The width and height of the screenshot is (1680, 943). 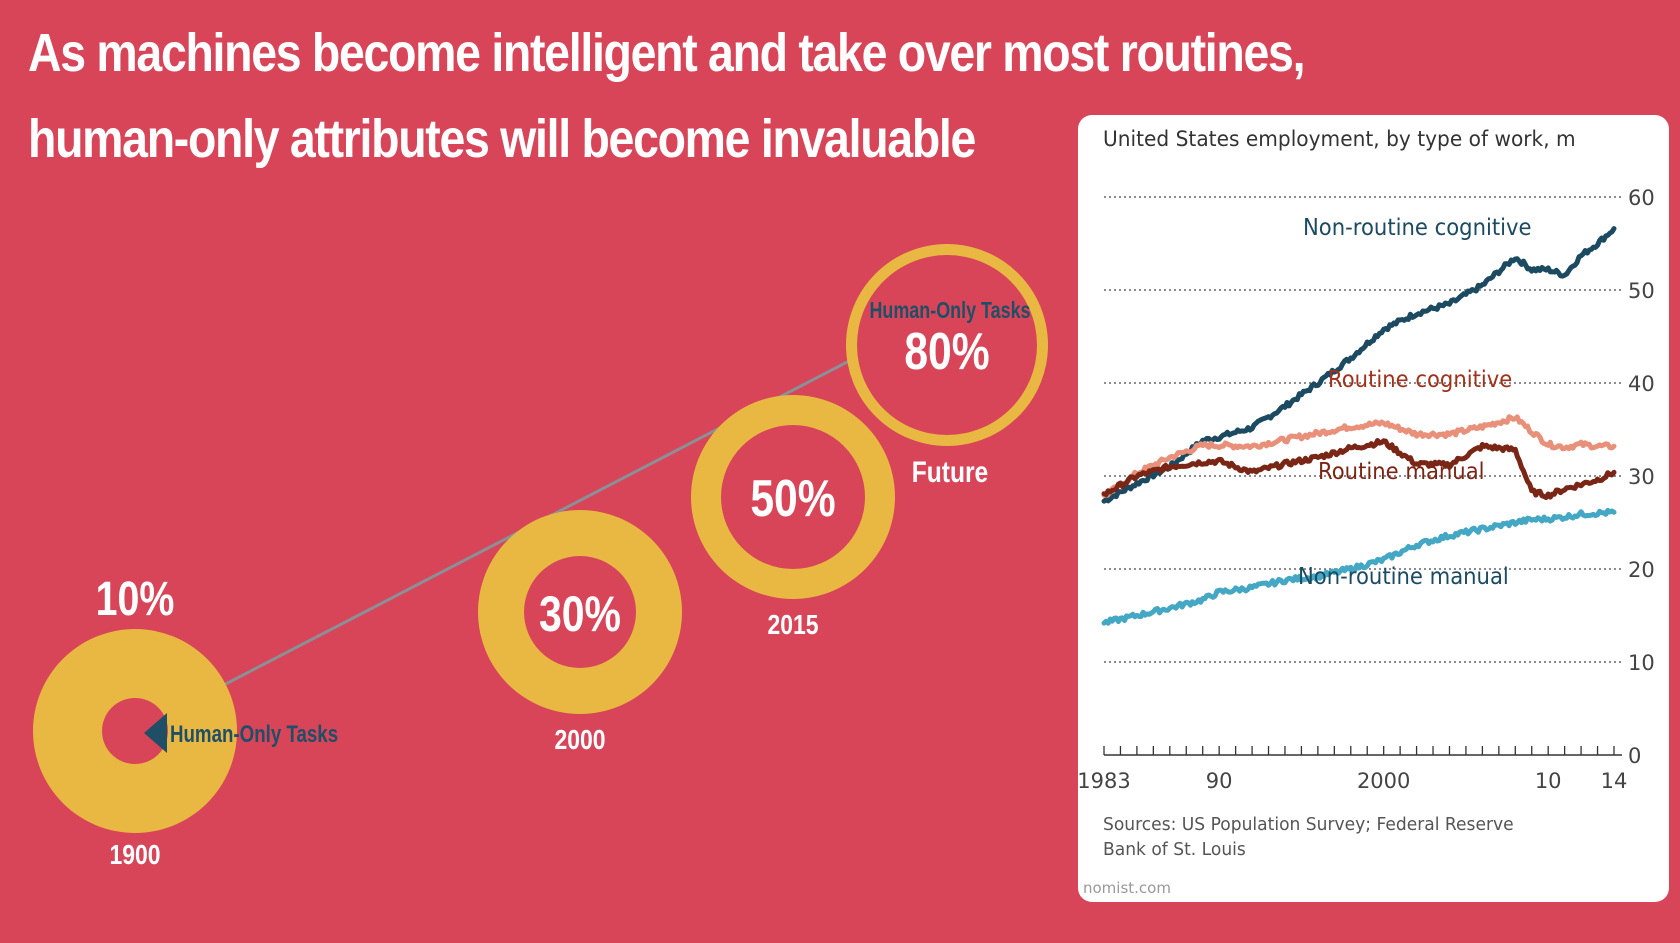 I want to click on chart-source-line-2: Bank of St. Louis, so click(x=1174, y=850).